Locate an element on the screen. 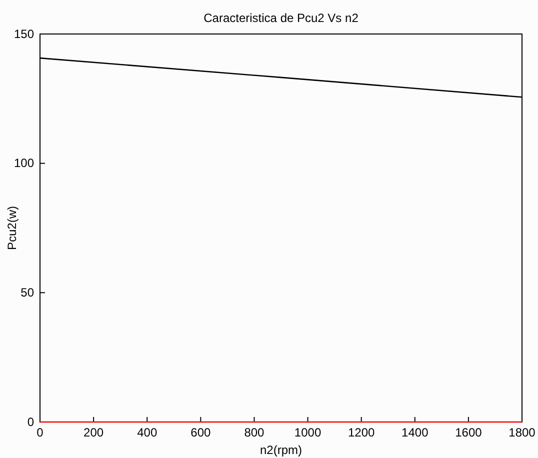 This screenshot has width=538, height=458. x-axis-title: n2(rpm) is located at coordinates (281, 450).